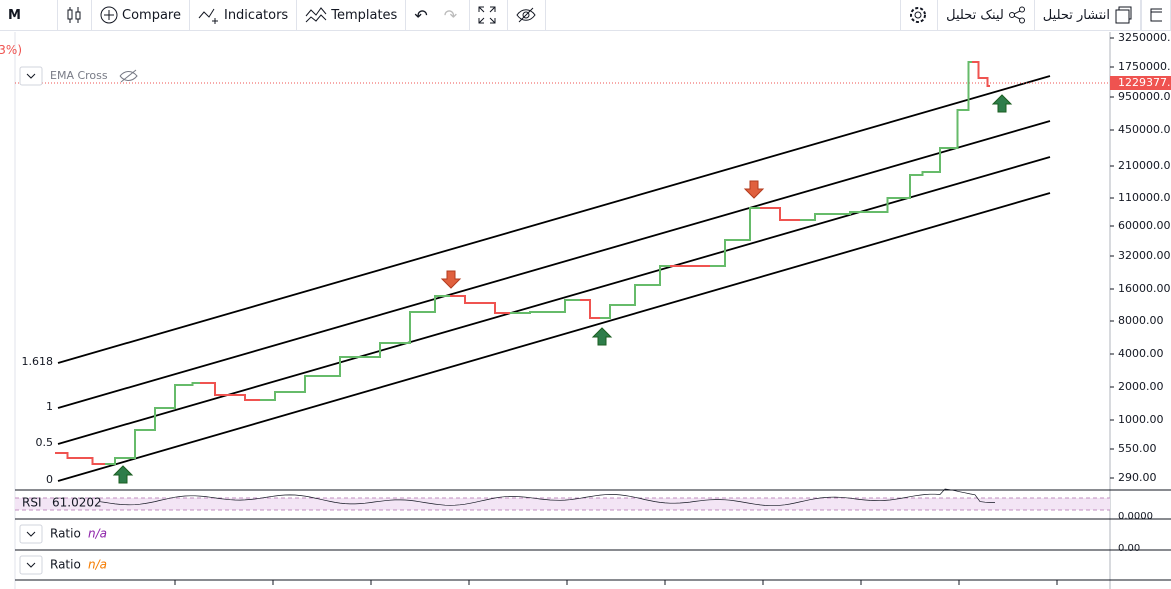 This screenshot has width=1171, height=589. Describe the element at coordinates (450, 15) in the screenshot. I see `redo: ↷` at that location.